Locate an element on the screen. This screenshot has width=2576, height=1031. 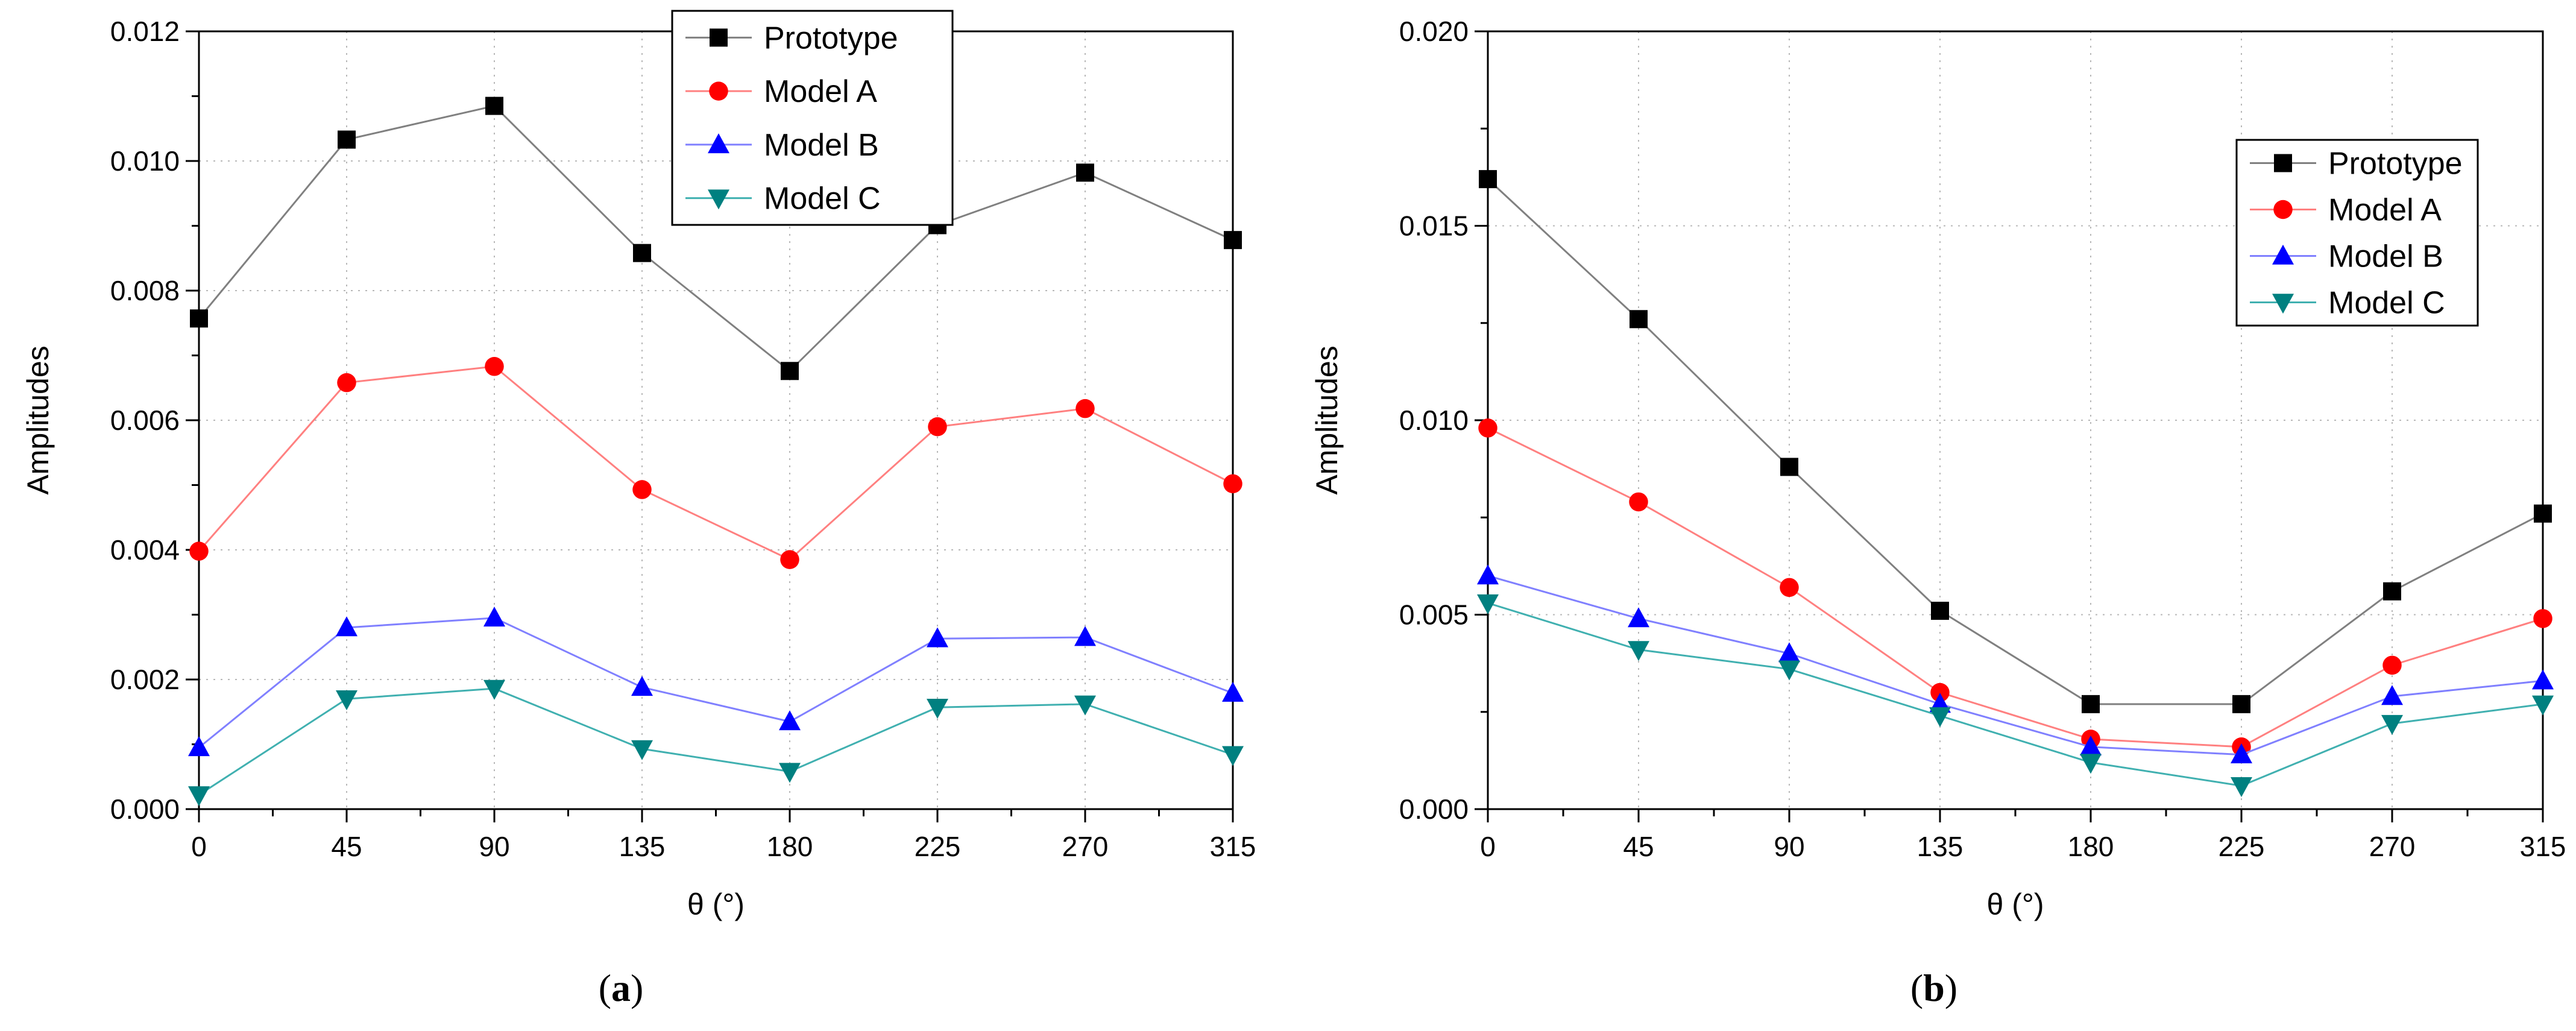
legend-item: Model C is located at coordinates (2347, 303).